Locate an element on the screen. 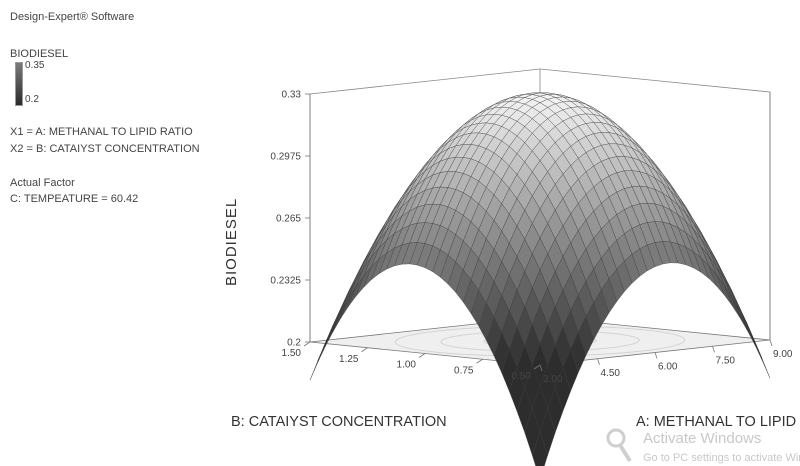 The height and width of the screenshot is (466, 800). y-tick-label: 1.50 is located at coordinates (292, 353).